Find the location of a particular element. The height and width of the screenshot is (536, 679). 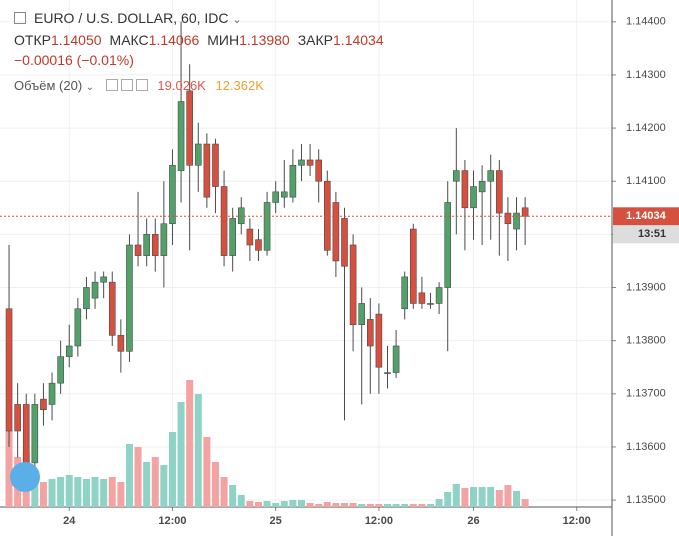

ohlc-label: ЗАКР is located at coordinates (315, 40).